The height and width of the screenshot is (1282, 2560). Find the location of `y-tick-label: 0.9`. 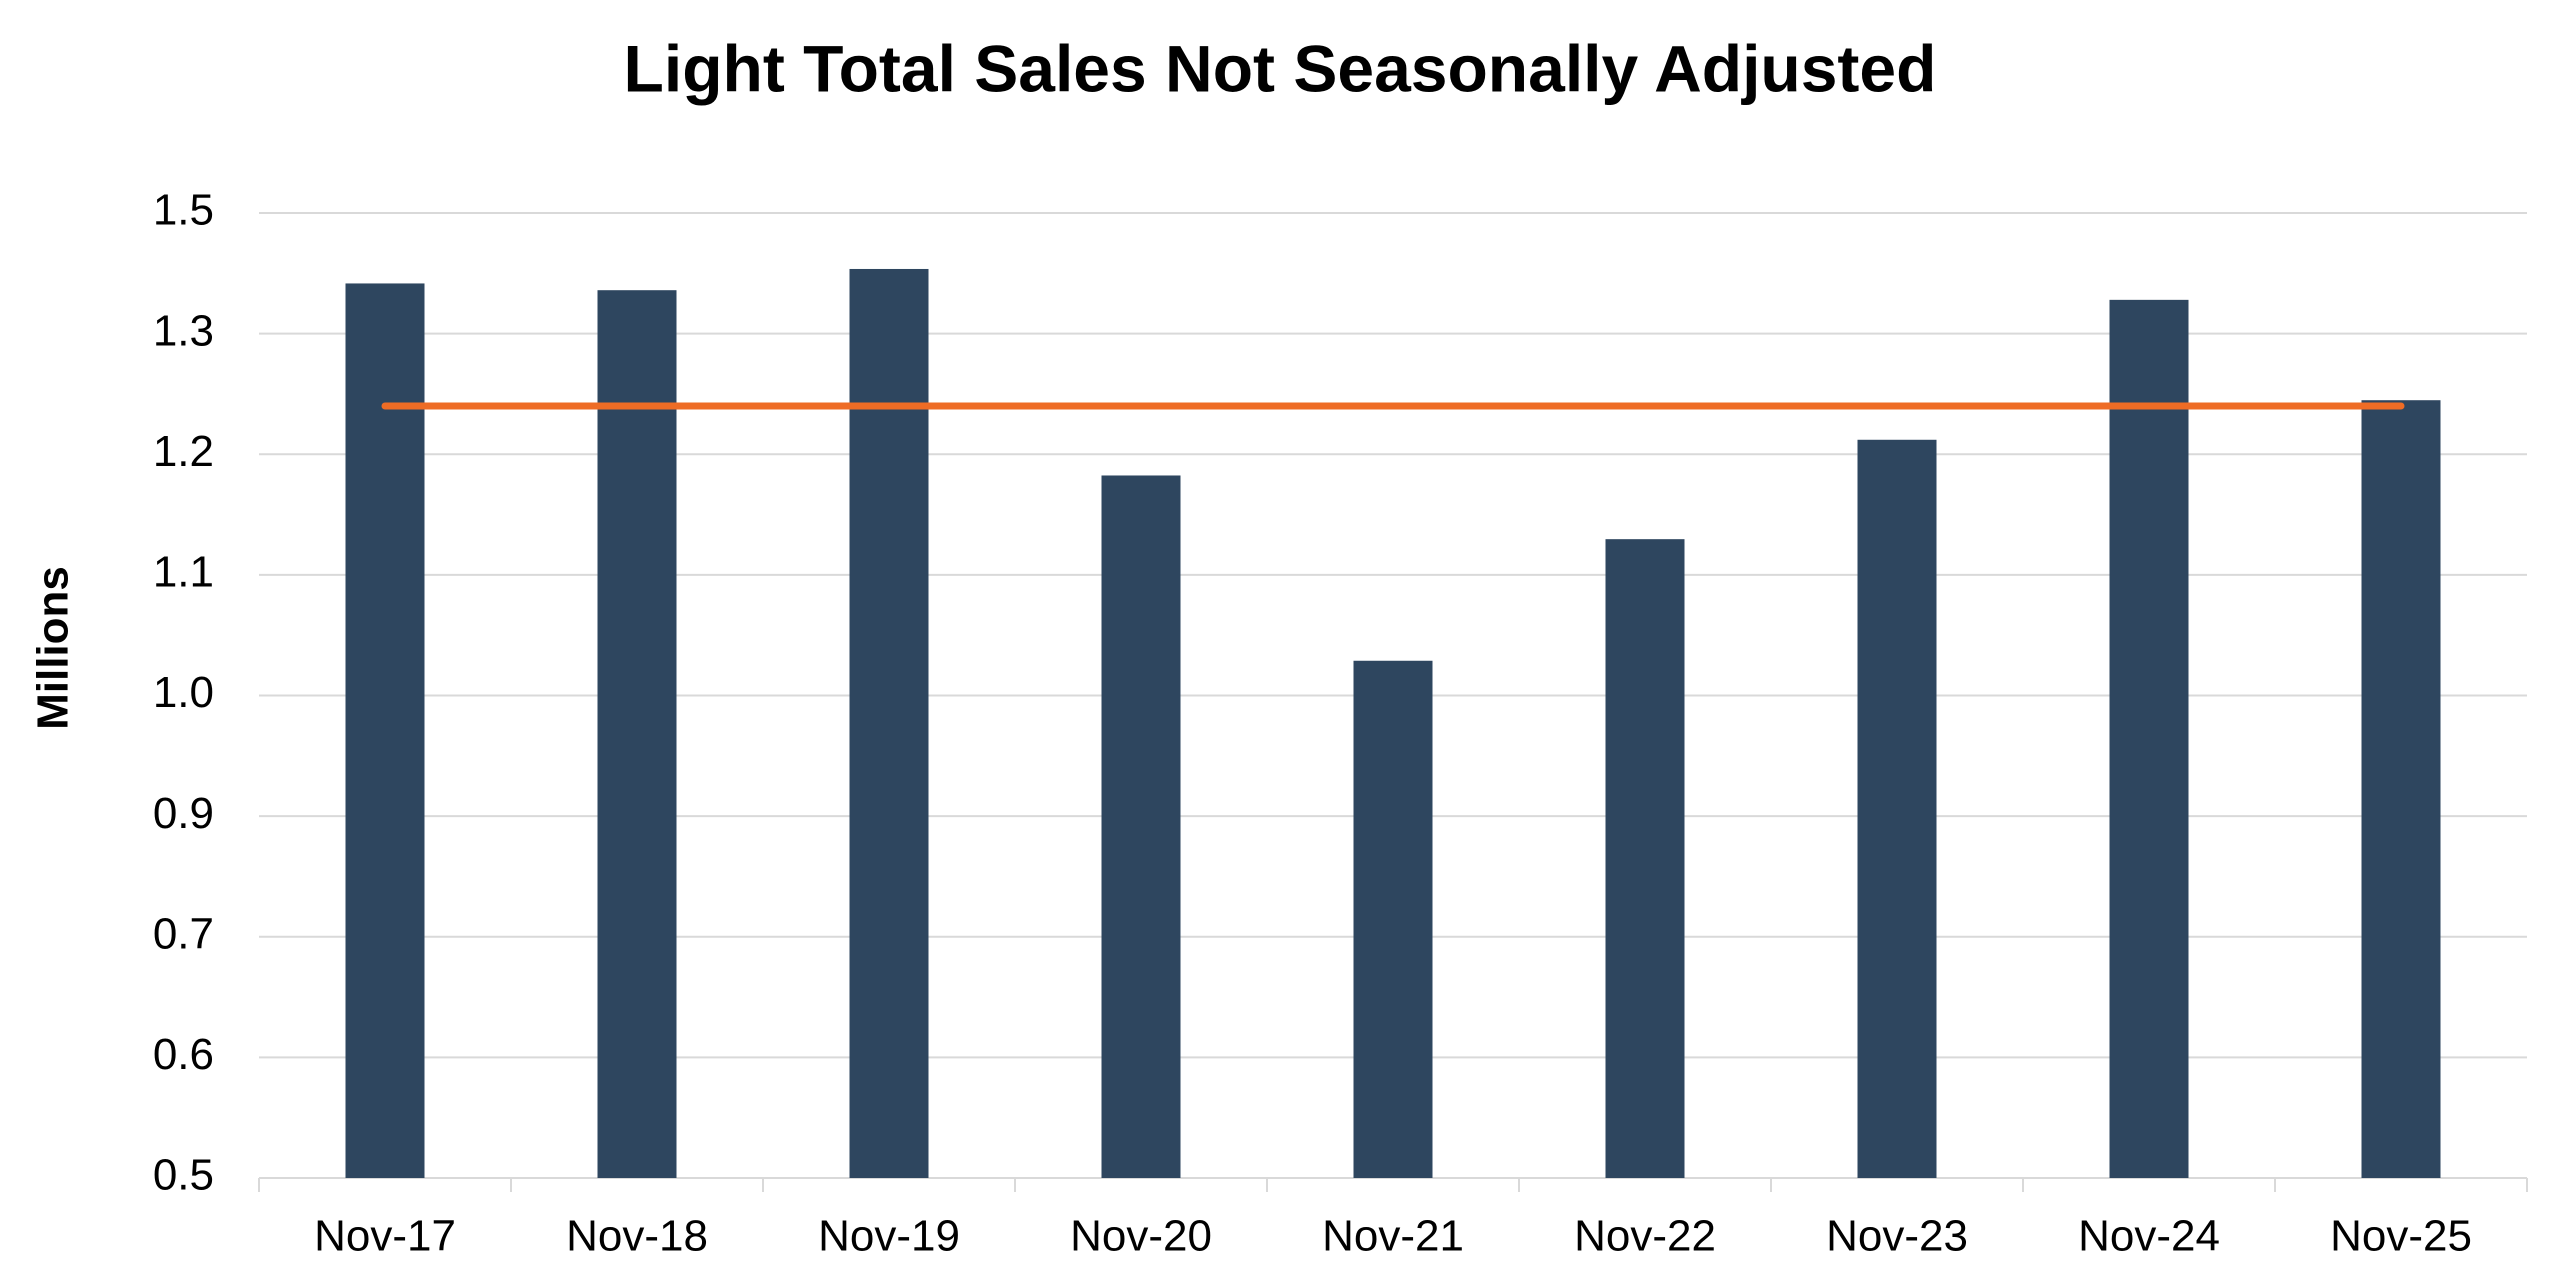

y-tick-label: 0.9 is located at coordinates (183, 813).